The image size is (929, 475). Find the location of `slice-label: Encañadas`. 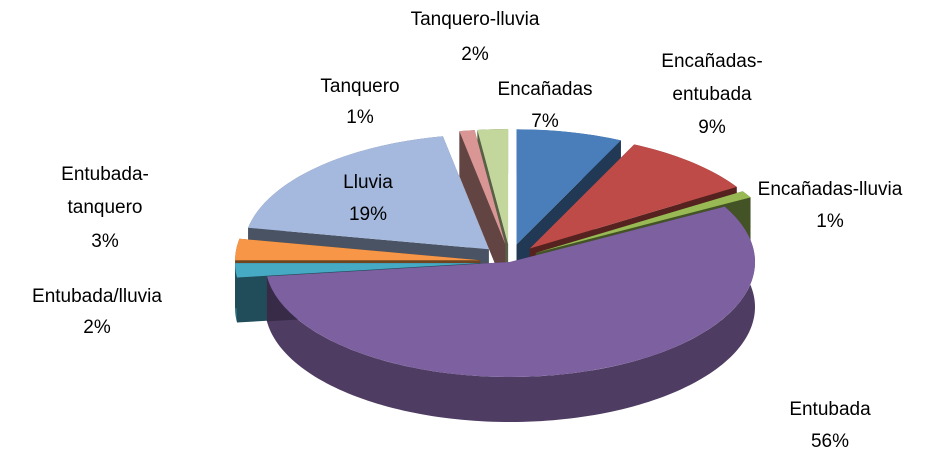

slice-label: Encañadas is located at coordinates (544, 89).